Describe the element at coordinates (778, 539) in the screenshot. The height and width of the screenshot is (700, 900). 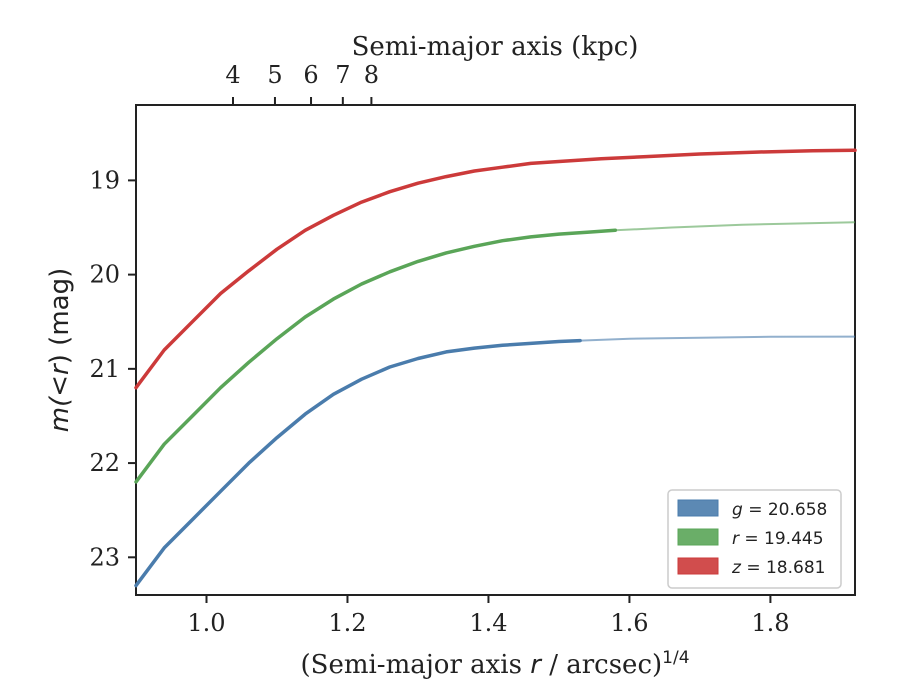
I see `legend-label-r: r = 19.445` at that location.